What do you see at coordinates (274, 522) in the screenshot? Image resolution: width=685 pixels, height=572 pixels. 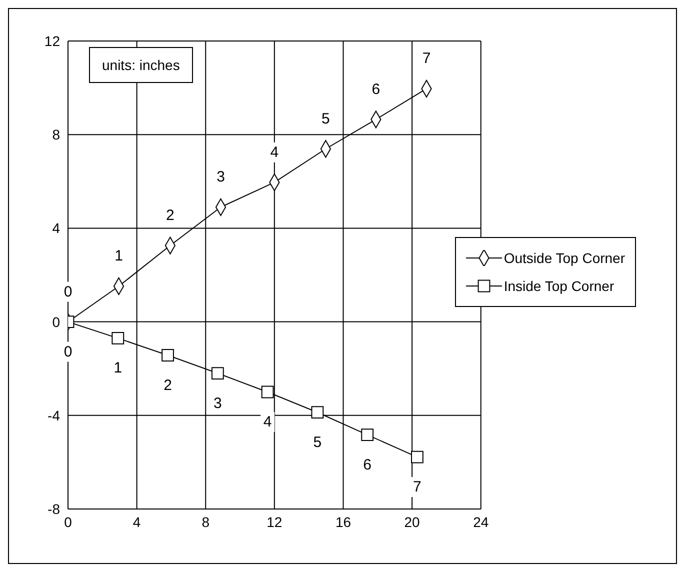 I see `x-tick-label: 12` at bounding box center [274, 522].